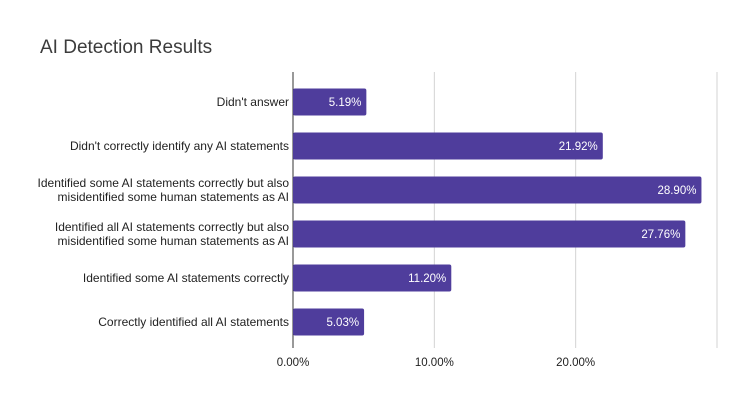  I want to click on category-label: Didn't answer, so click(253, 102).